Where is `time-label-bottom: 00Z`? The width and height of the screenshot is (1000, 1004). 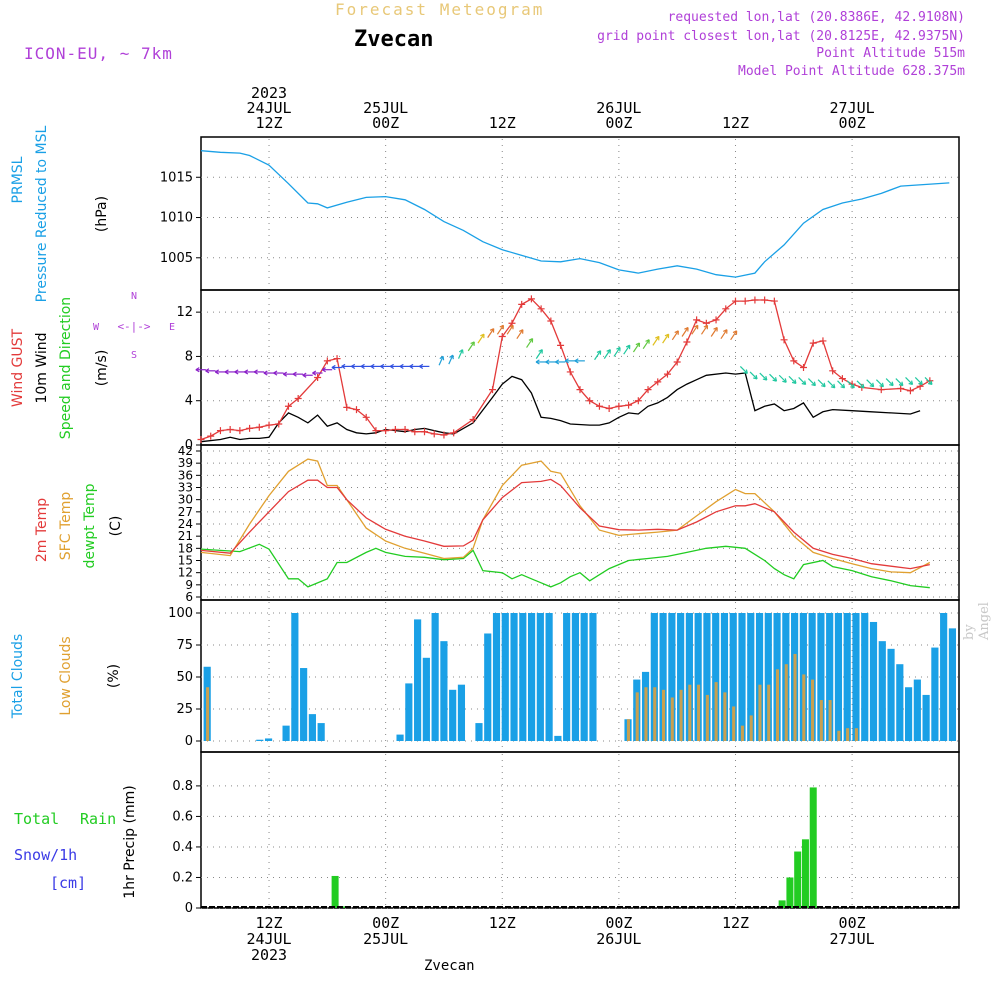 time-label-bottom: 00Z is located at coordinates (852, 923).